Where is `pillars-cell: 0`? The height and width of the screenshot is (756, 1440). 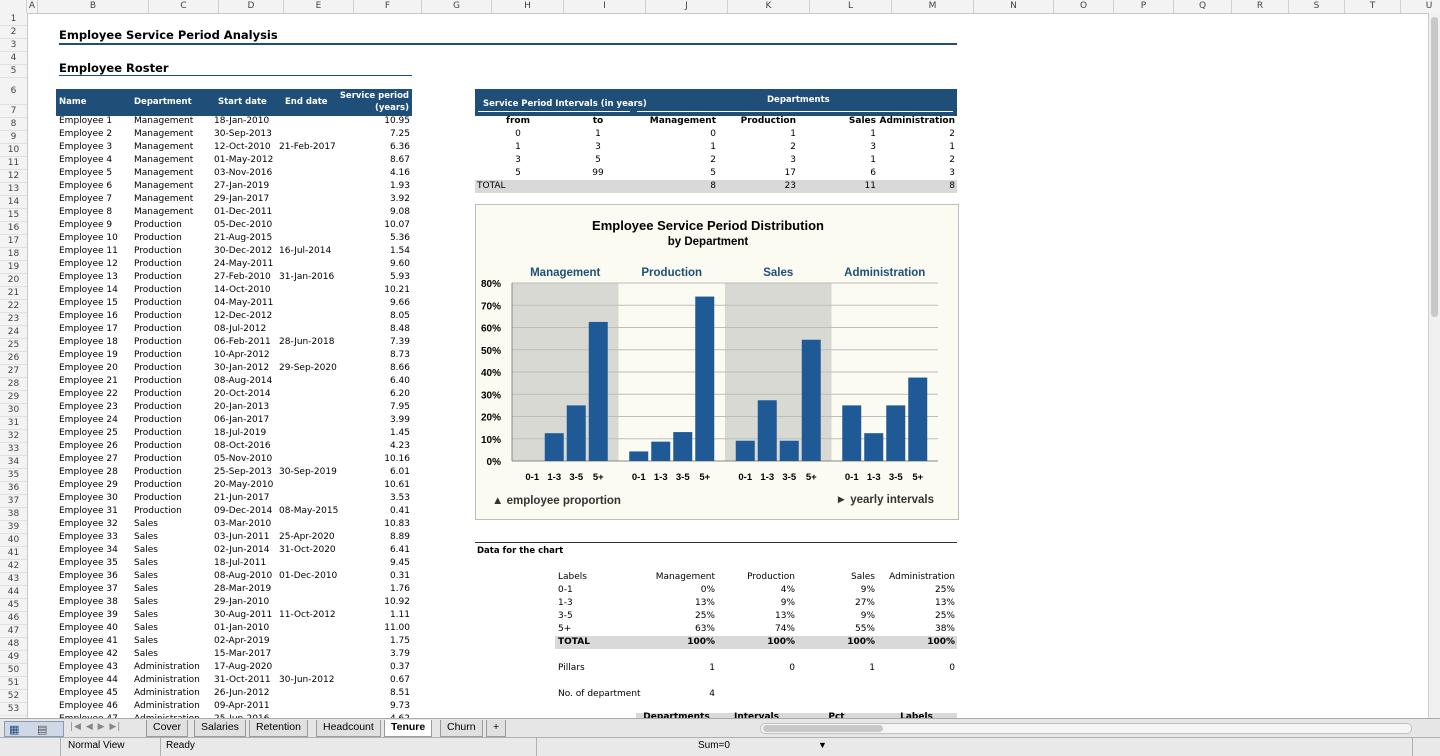
pillars-cell: 0 is located at coordinates (952, 668).